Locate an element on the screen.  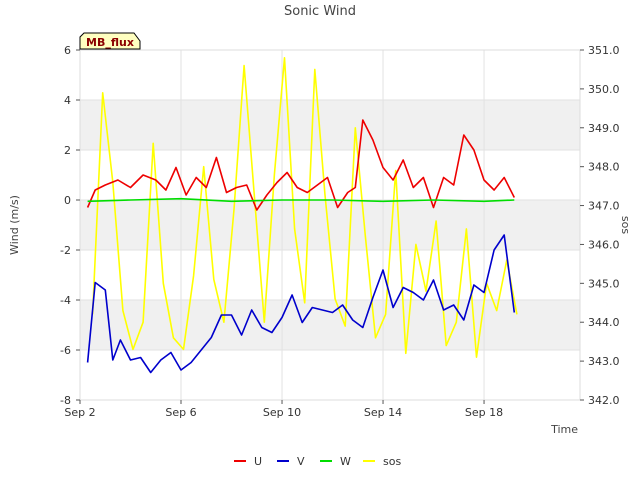
y2-tick-label: 350.0 is located at coordinates (604, 89).